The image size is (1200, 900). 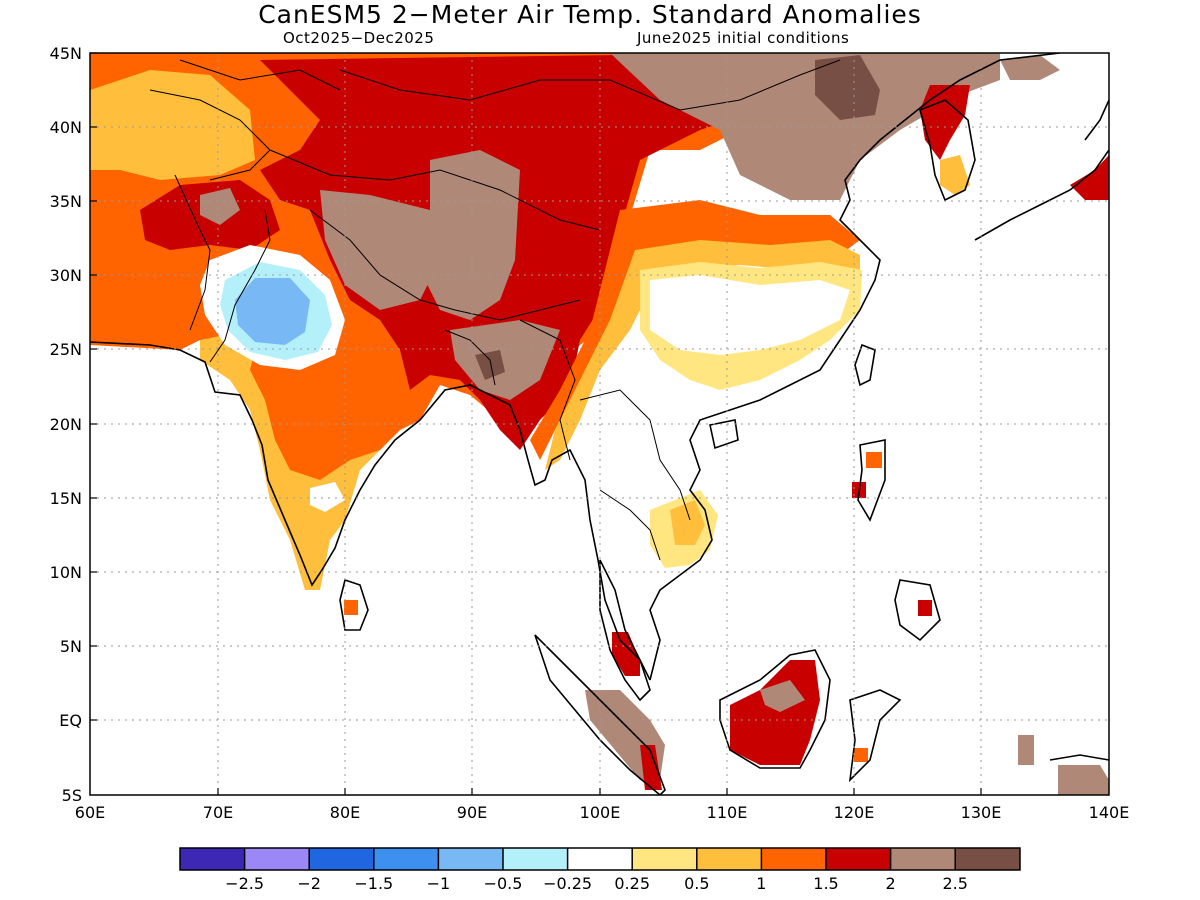 What do you see at coordinates (750, 315) in the screenshot?
I see `anomaly-region-neutral-china` at bounding box center [750, 315].